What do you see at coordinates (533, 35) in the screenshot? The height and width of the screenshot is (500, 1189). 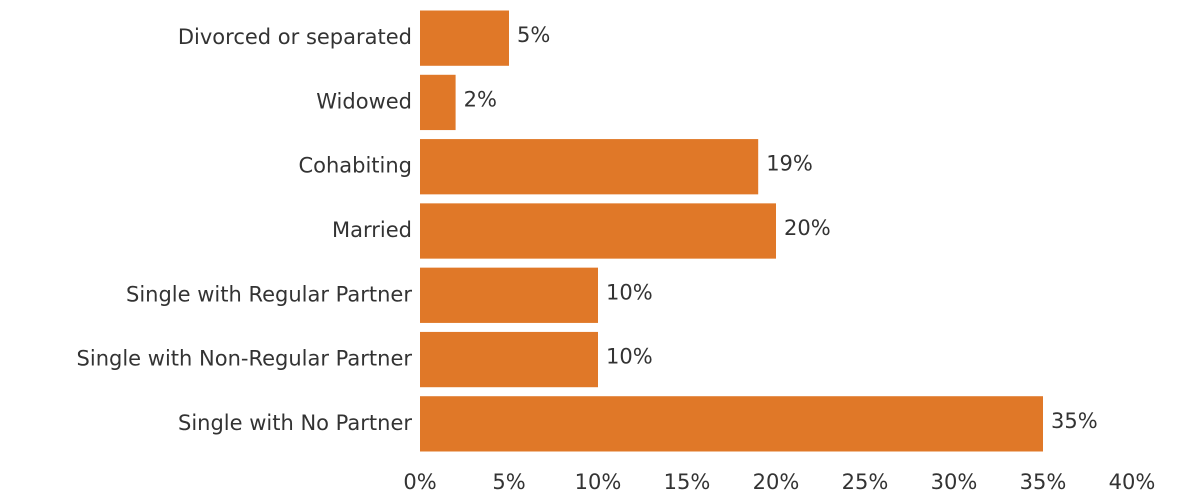 I see `value-label: 5%` at bounding box center [533, 35].